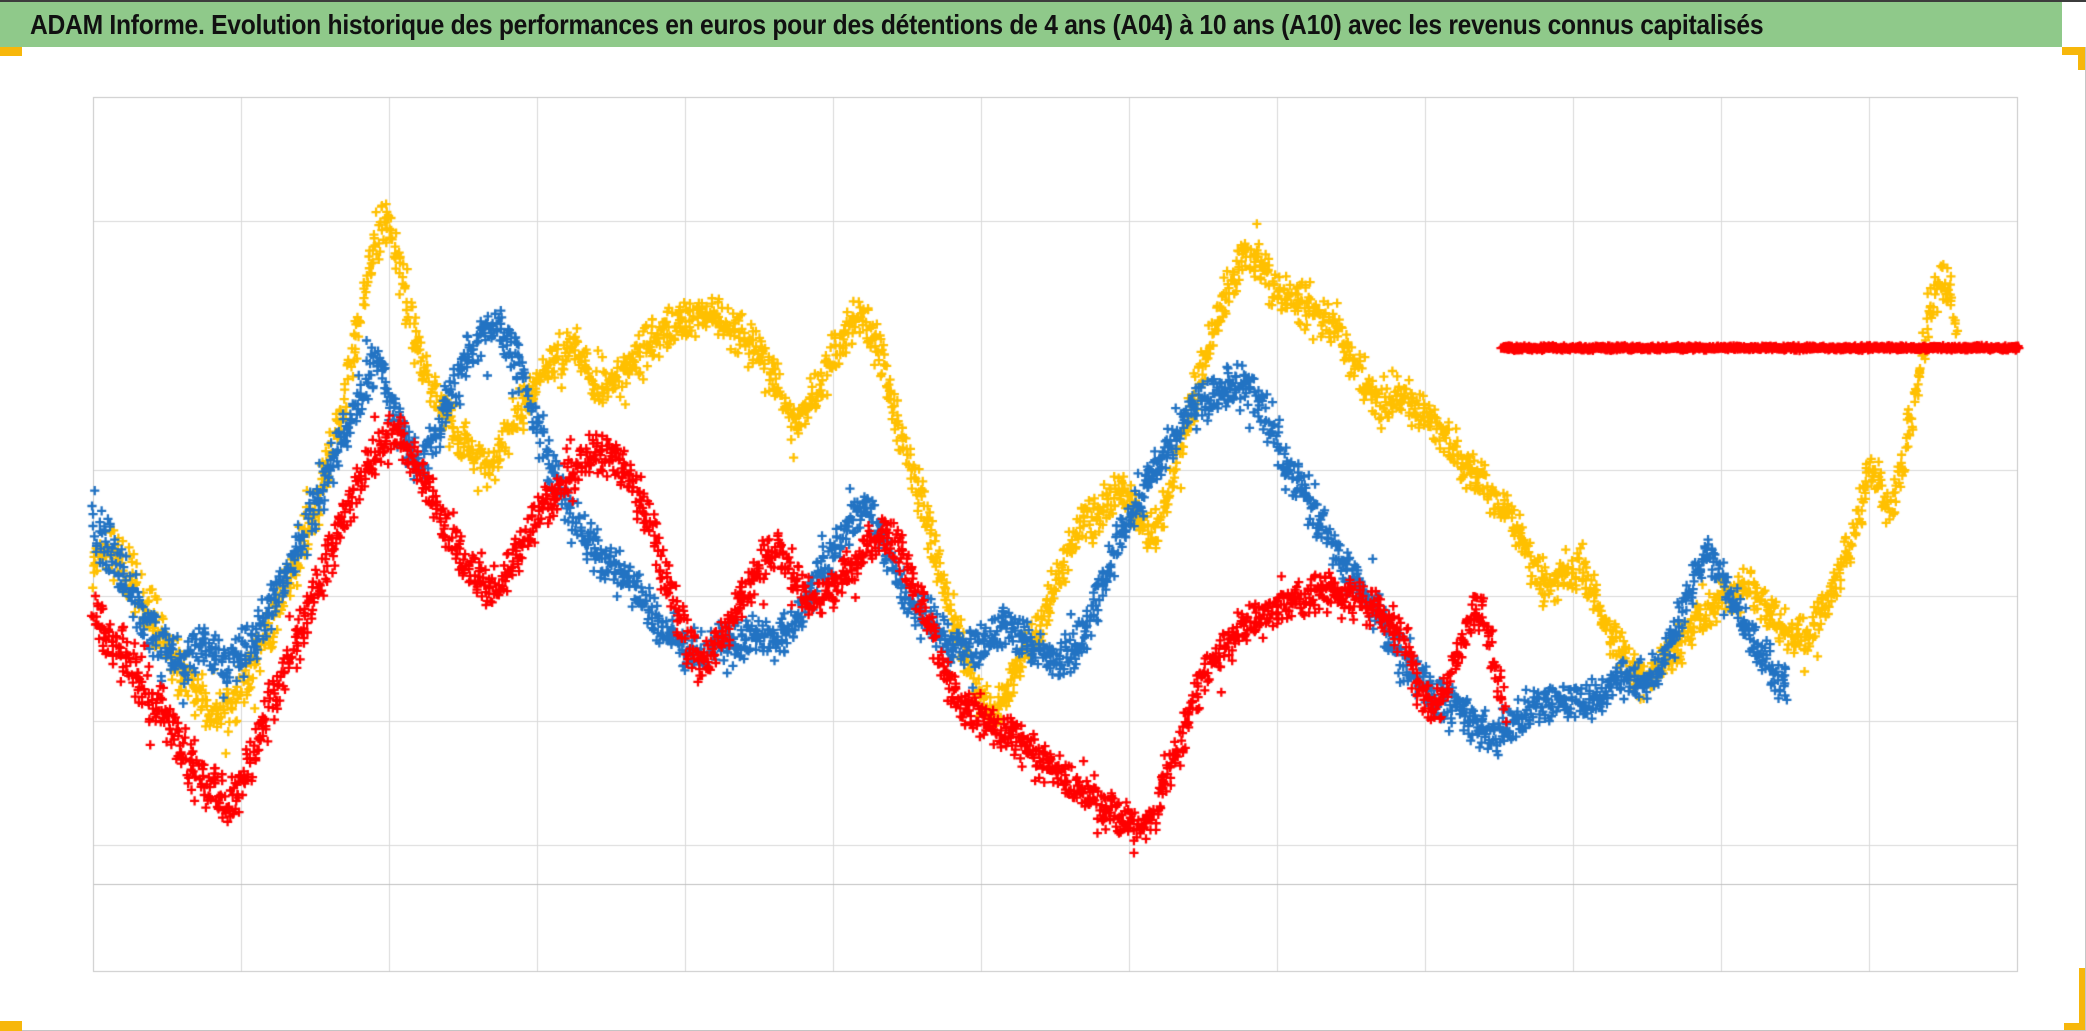 This screenshot has width=2086, height=1031. I want to click on sheet-accent-bottom-left, so click(11, 1026).